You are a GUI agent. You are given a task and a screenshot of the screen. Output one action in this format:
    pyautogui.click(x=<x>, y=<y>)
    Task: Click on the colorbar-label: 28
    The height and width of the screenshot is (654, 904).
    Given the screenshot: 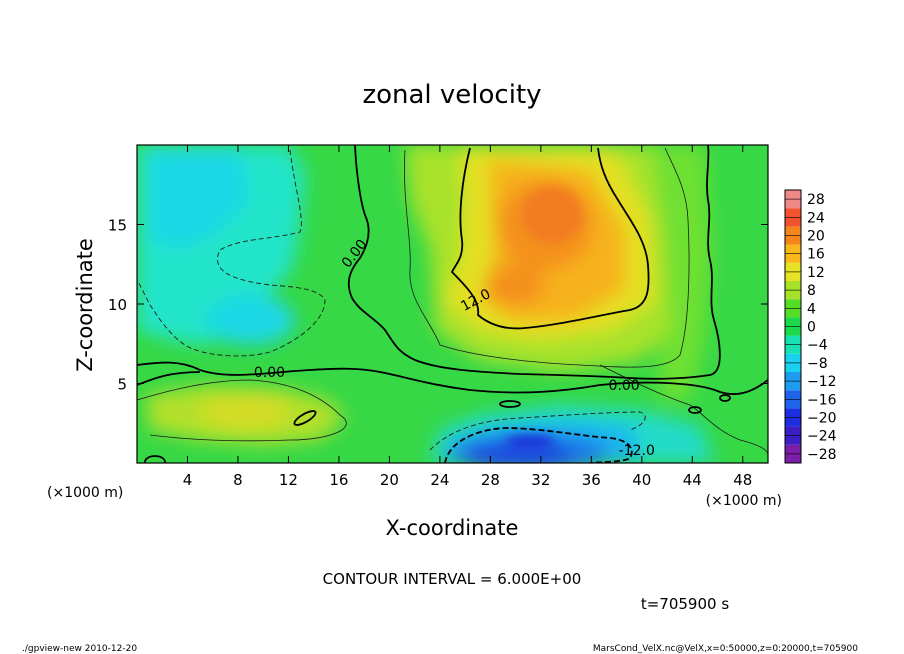 What is the action you would take?
    pyautogui.click(x=816, y=200)
    